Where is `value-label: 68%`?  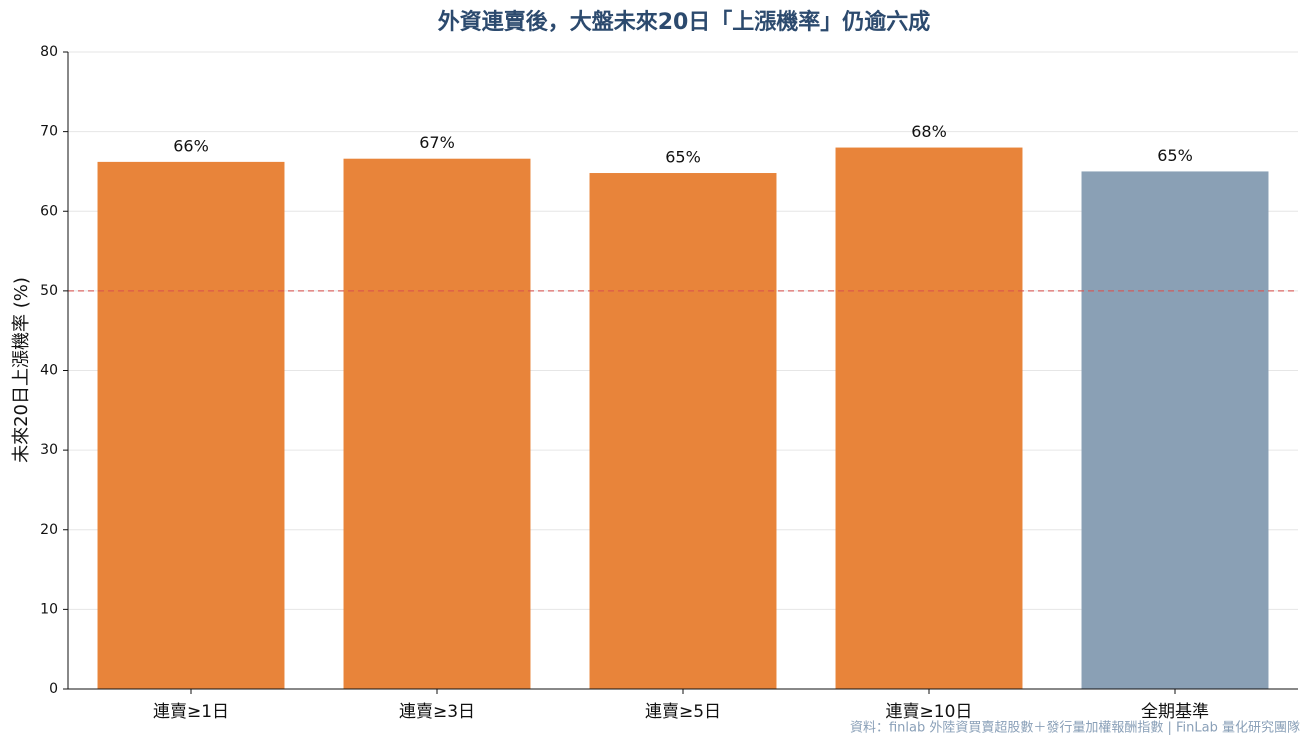 value-label: 68% is located at coordinates (929, 131).